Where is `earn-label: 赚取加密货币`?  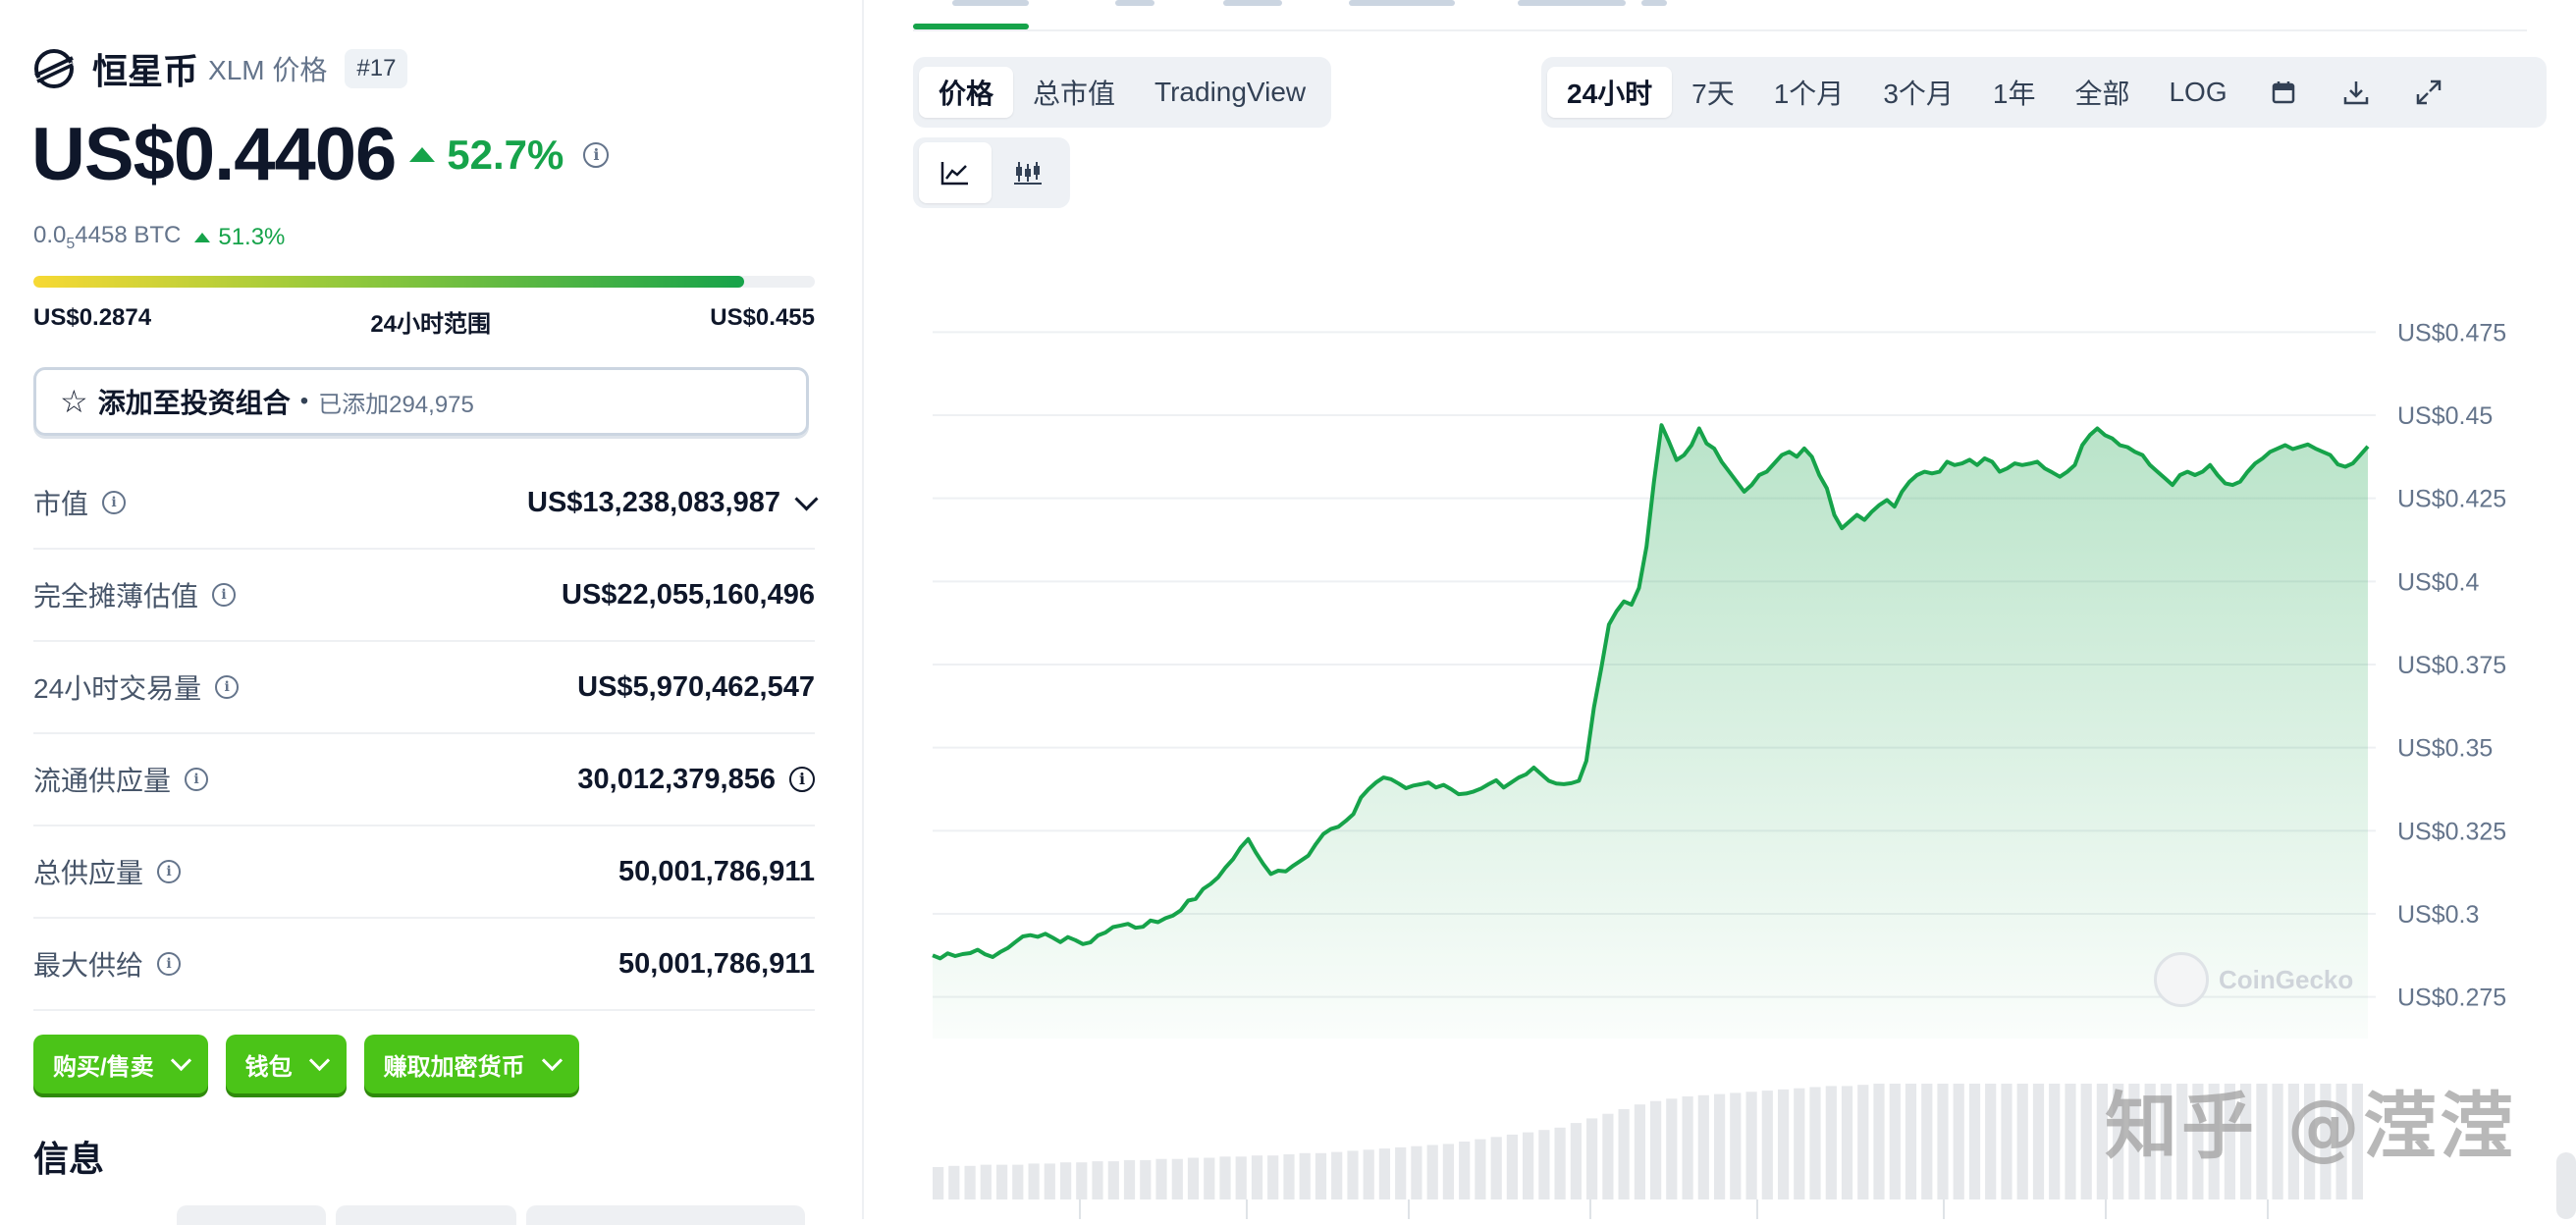
earn-label: 赚取加密货币 is located at coordinates (454, 1067).